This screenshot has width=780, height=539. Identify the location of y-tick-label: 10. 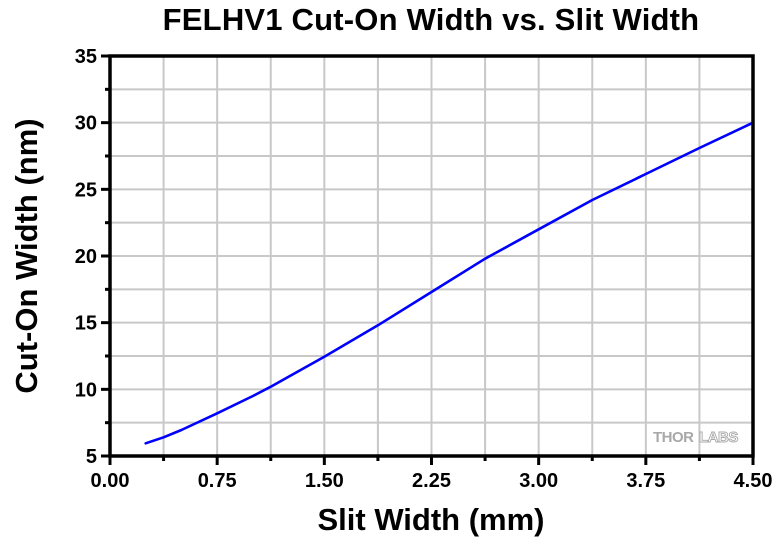
(86, 390).